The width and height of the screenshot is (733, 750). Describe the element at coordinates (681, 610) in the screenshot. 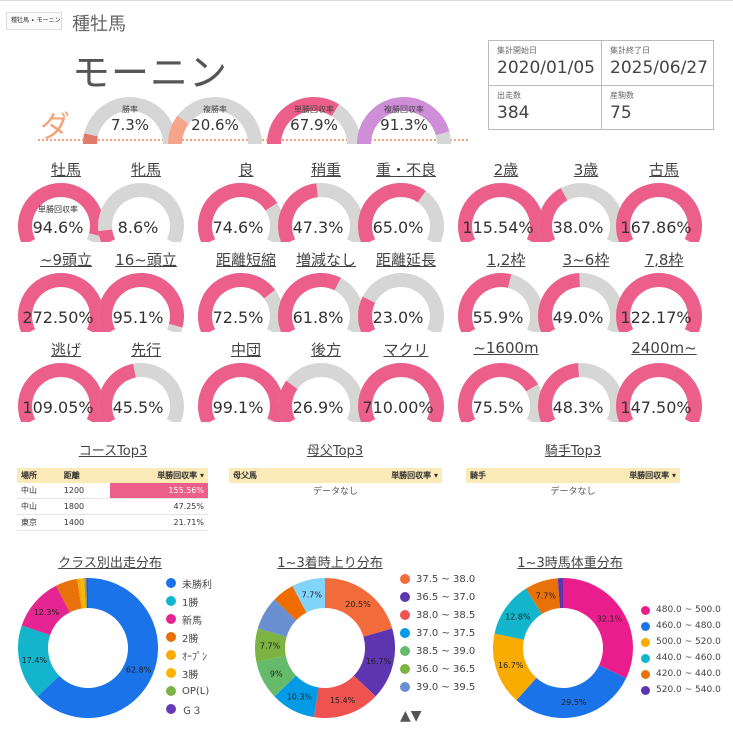

I see `legend-item: 480.0 ~ 500.0` at that location.